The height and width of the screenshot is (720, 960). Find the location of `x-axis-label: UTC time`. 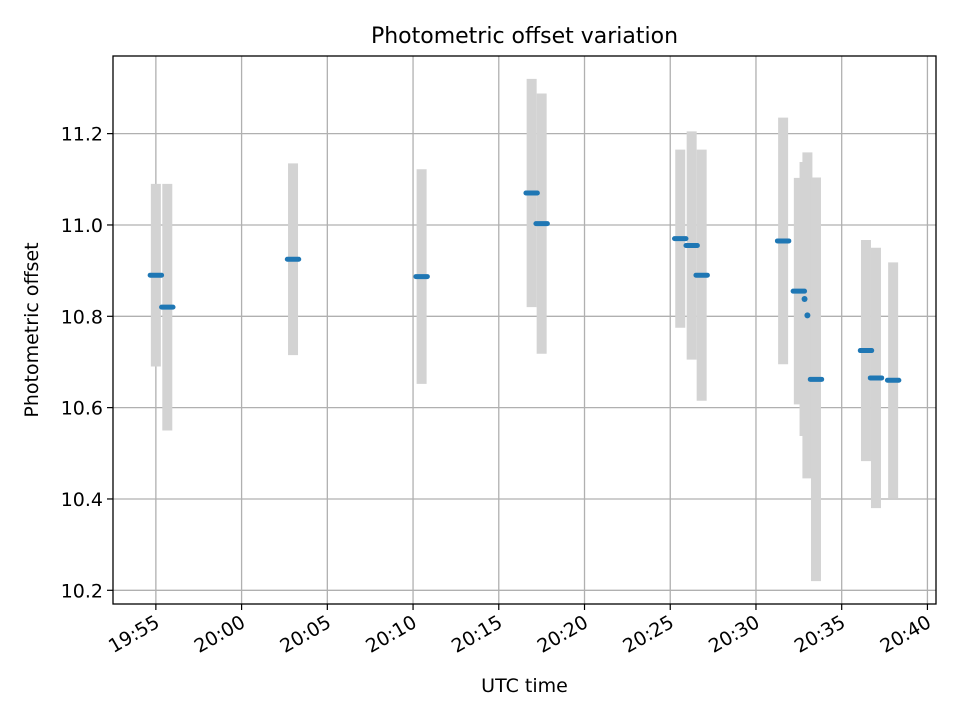

x-axis-label: UTC time is located at coordinates (524, 686).